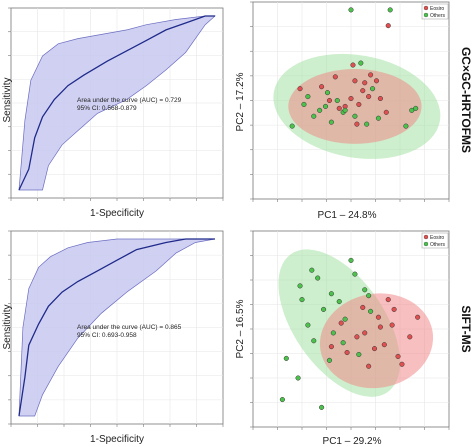 The height and width of the screenshot is (447, 474). What do you see at coordinates (129, 100) in the screenshot?
I see `roc-top-auc-label: Area under the curve (AUC) = 0.729` at bounding box center [129, 100].